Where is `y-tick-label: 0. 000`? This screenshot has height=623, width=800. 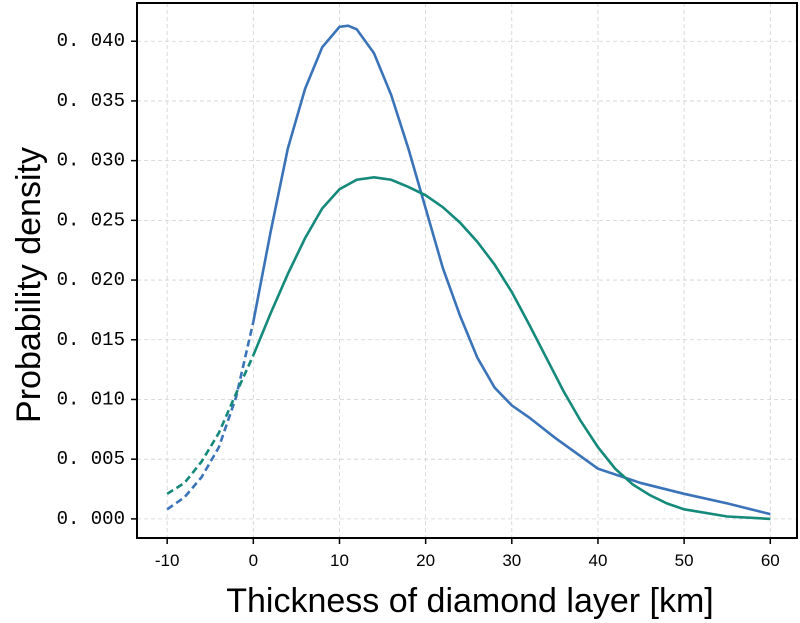
y-tick-label: 0. 000 is located at coordinates (91, 519).